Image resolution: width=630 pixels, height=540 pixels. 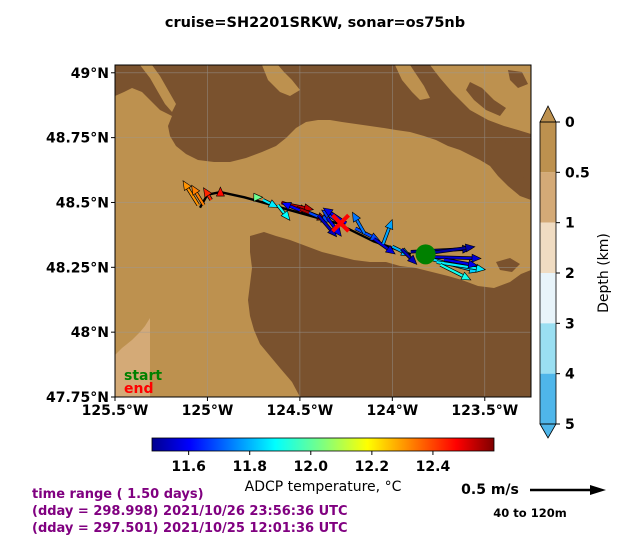 I want to click on scale-speed-label: 0.5 m/s, so click(x=490, y=490).